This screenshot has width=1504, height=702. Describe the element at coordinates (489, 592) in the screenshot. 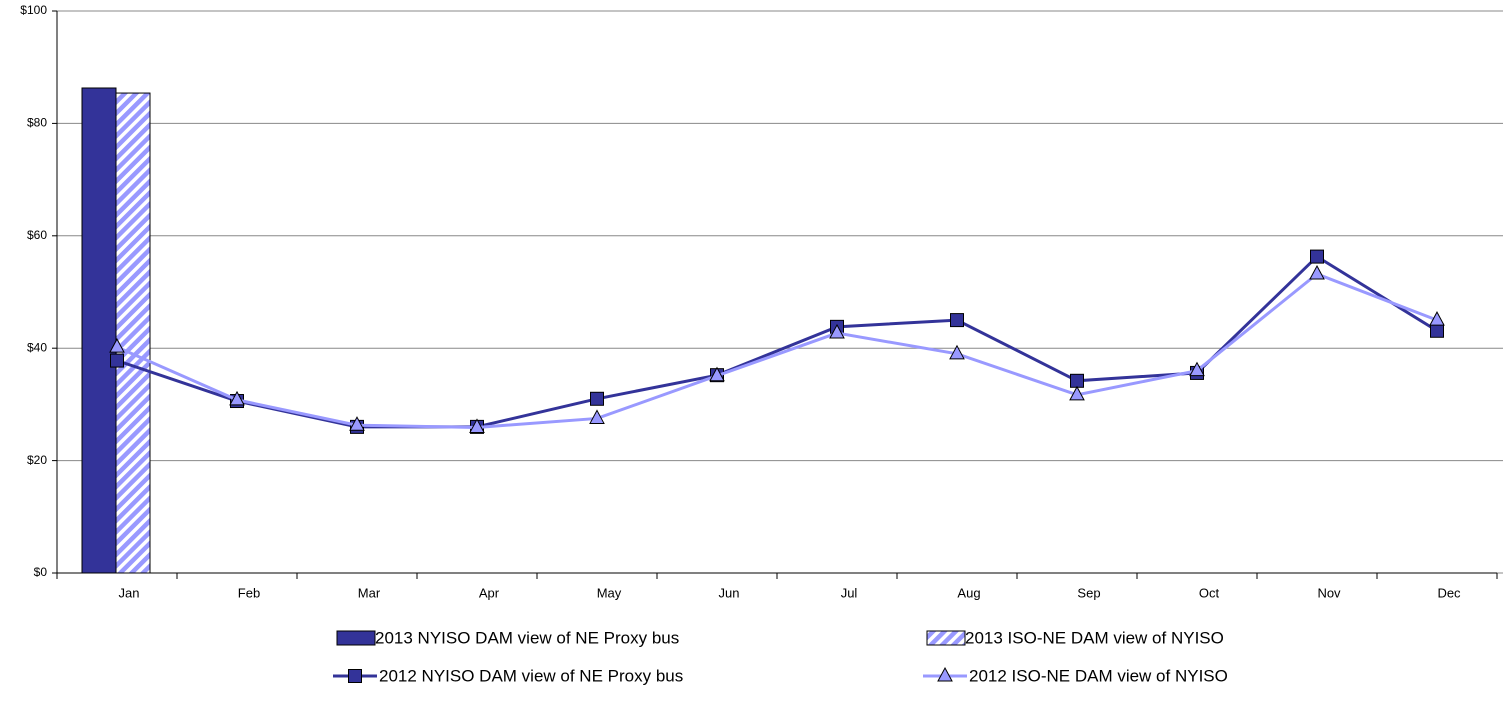

I see `x-tick-label: Apr` at that location.